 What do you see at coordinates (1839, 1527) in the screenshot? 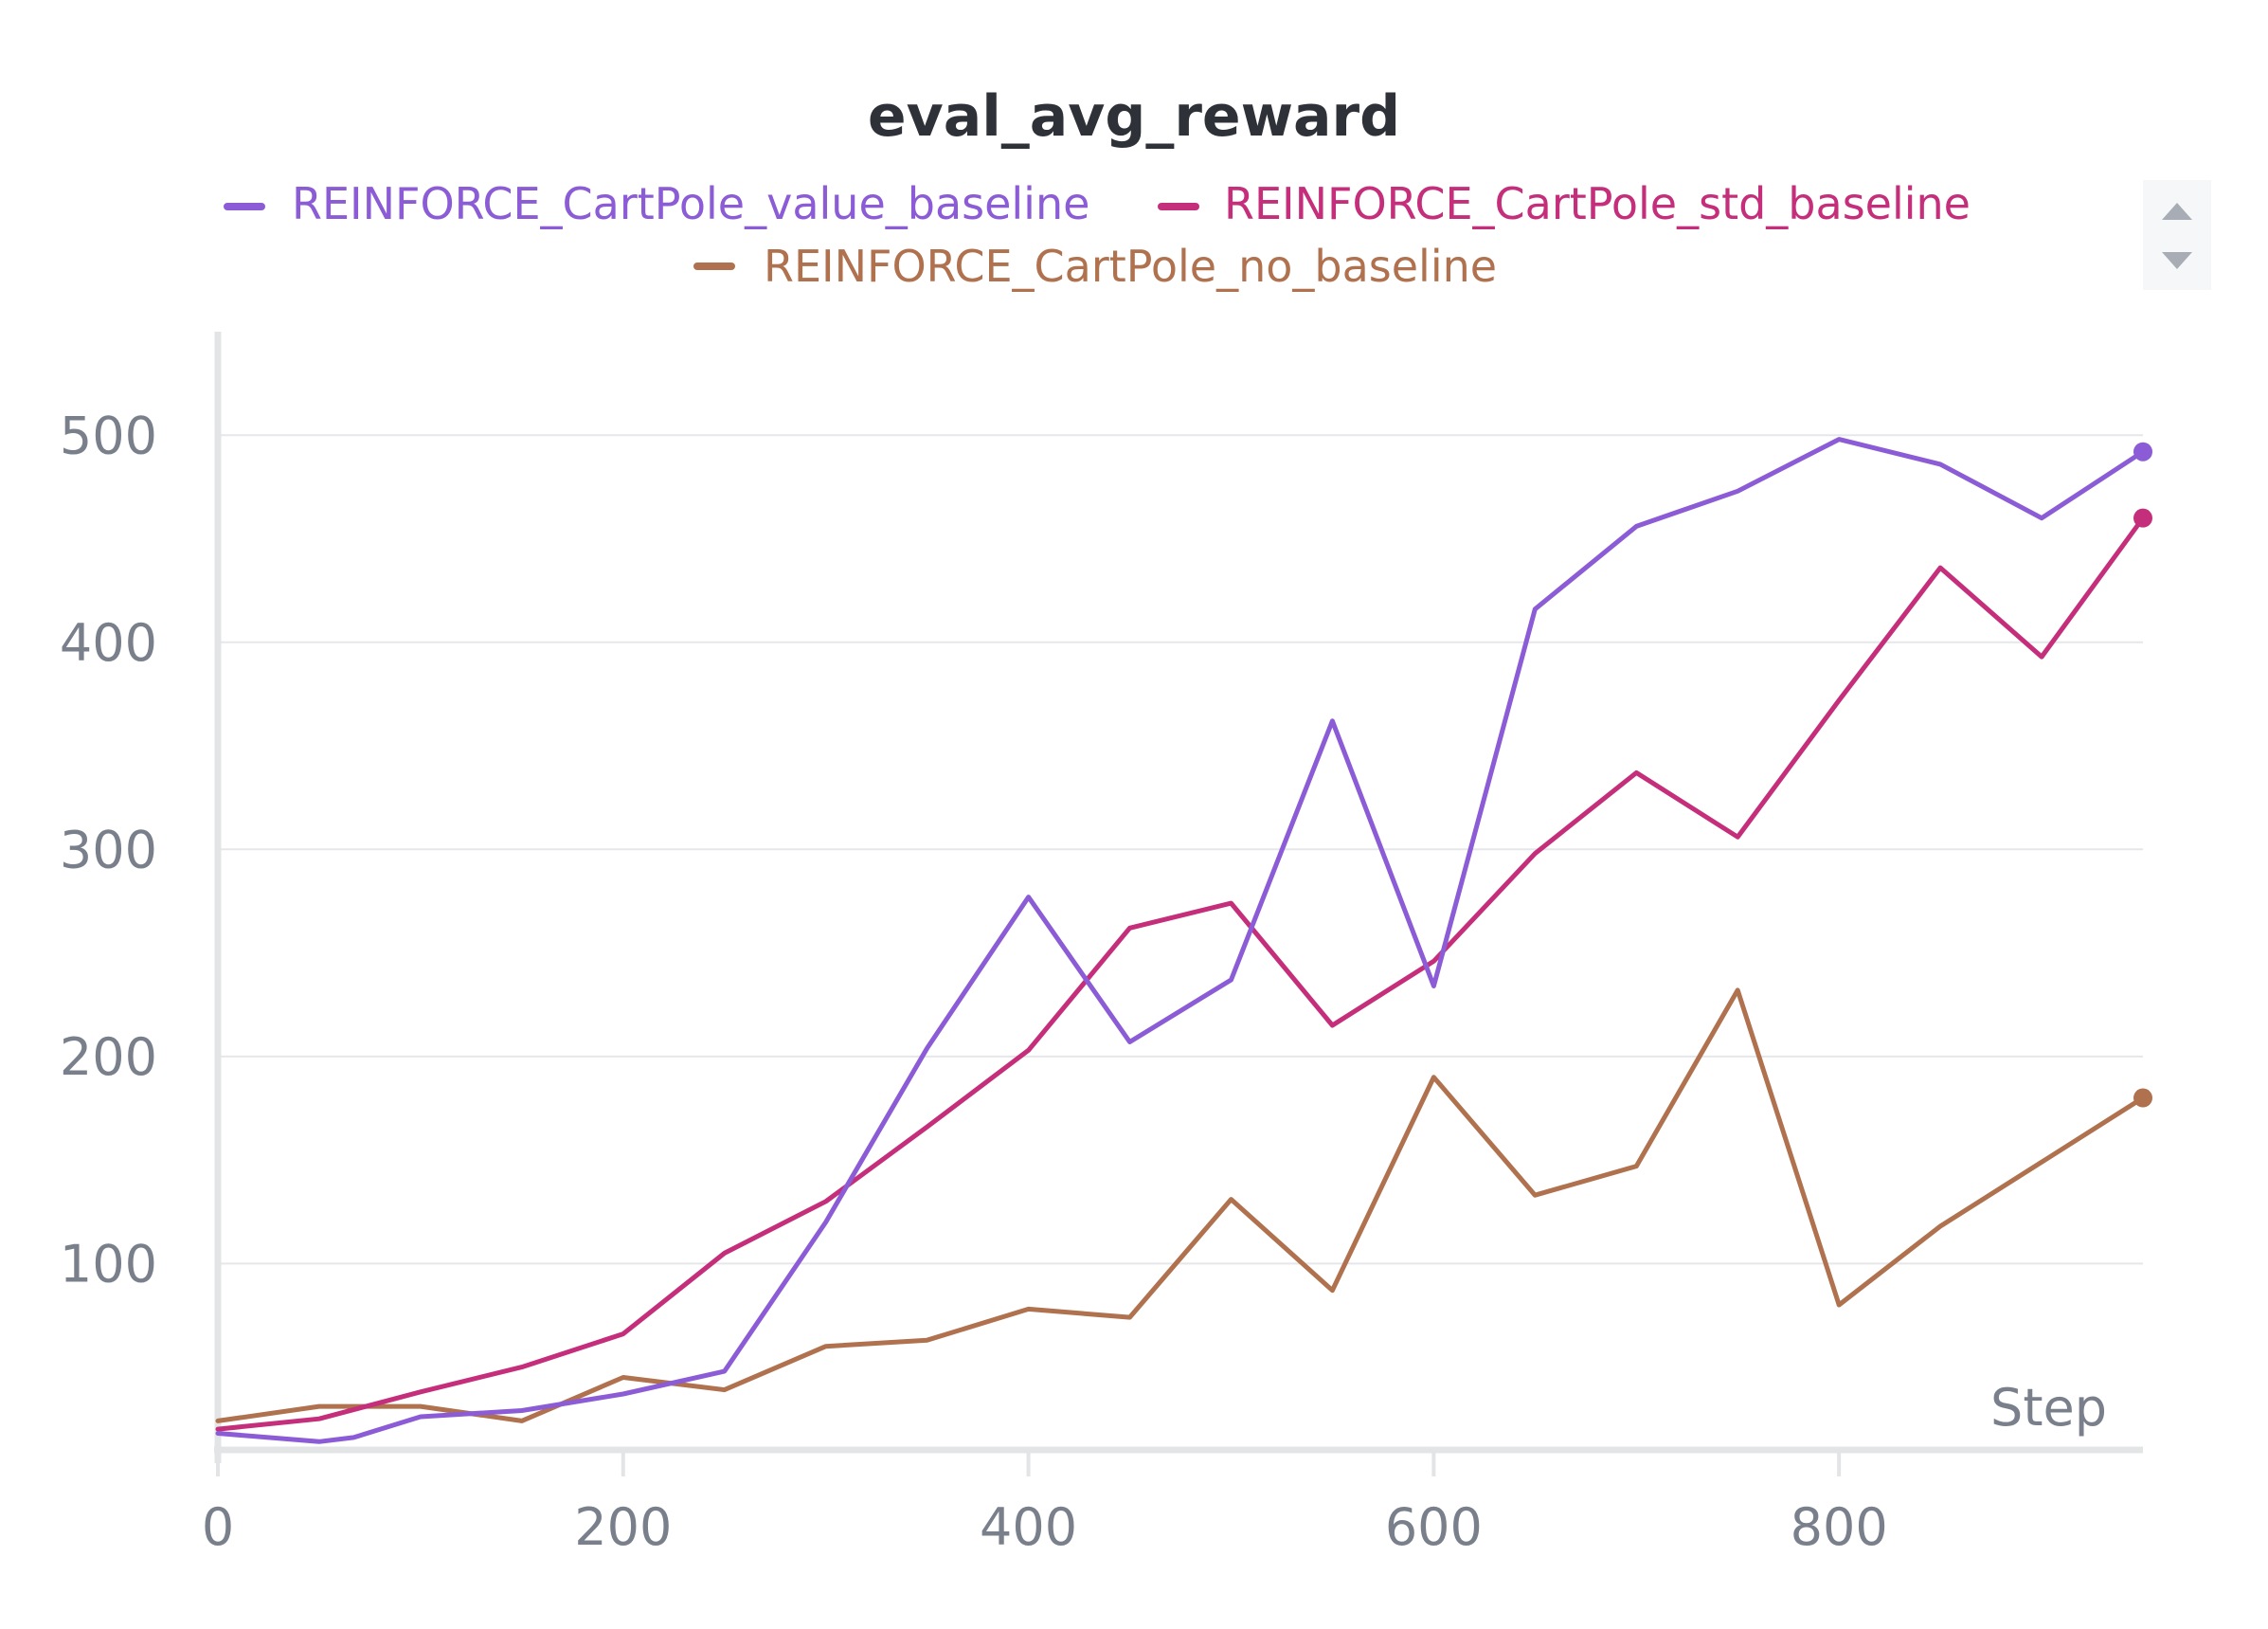
I see `x-tick-label: 800` at bounding box center [1839, 1527].